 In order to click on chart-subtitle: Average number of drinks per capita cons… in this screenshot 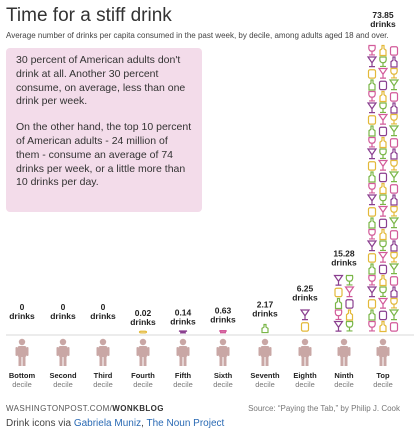, I will do `click(197, 35)`.